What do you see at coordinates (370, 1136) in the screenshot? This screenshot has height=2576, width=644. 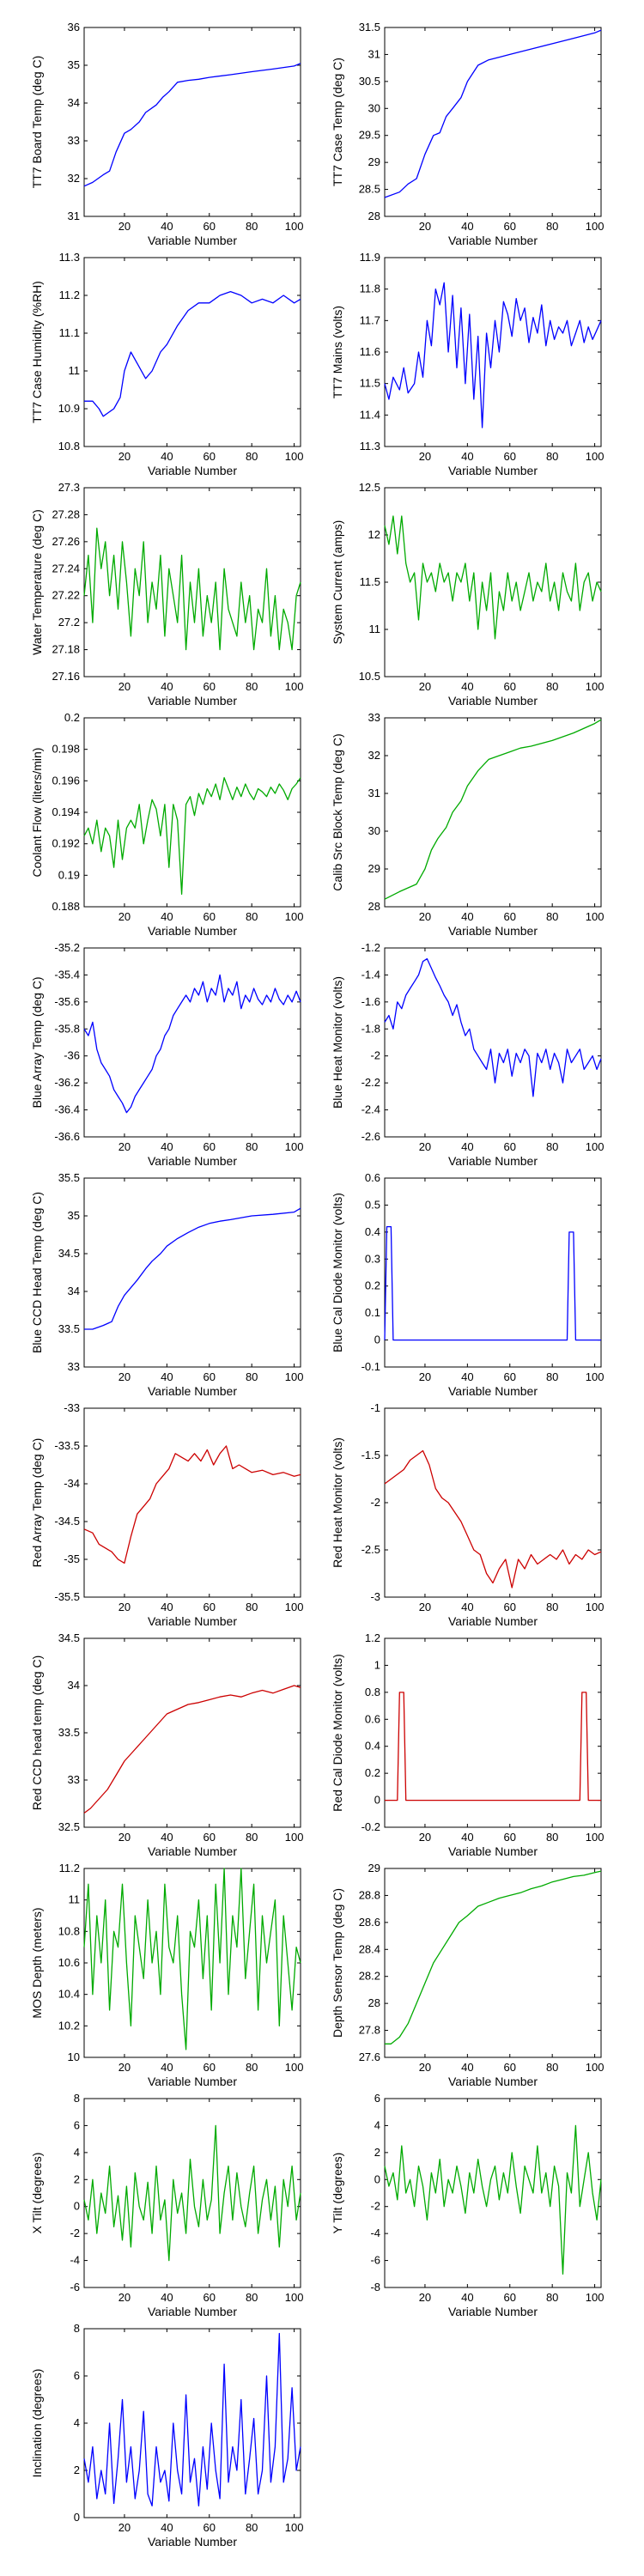 I see `y-tick-label: -2.6` at bounding box center [370, 1136].